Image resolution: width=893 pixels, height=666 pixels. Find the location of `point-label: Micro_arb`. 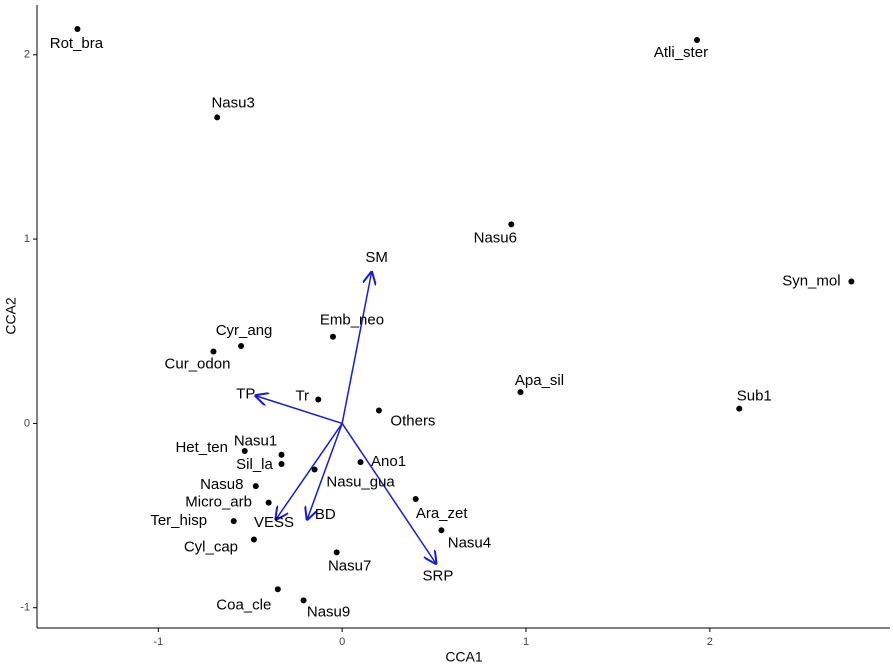

point-label: Micro_arb is located at coordinates (218, 502).